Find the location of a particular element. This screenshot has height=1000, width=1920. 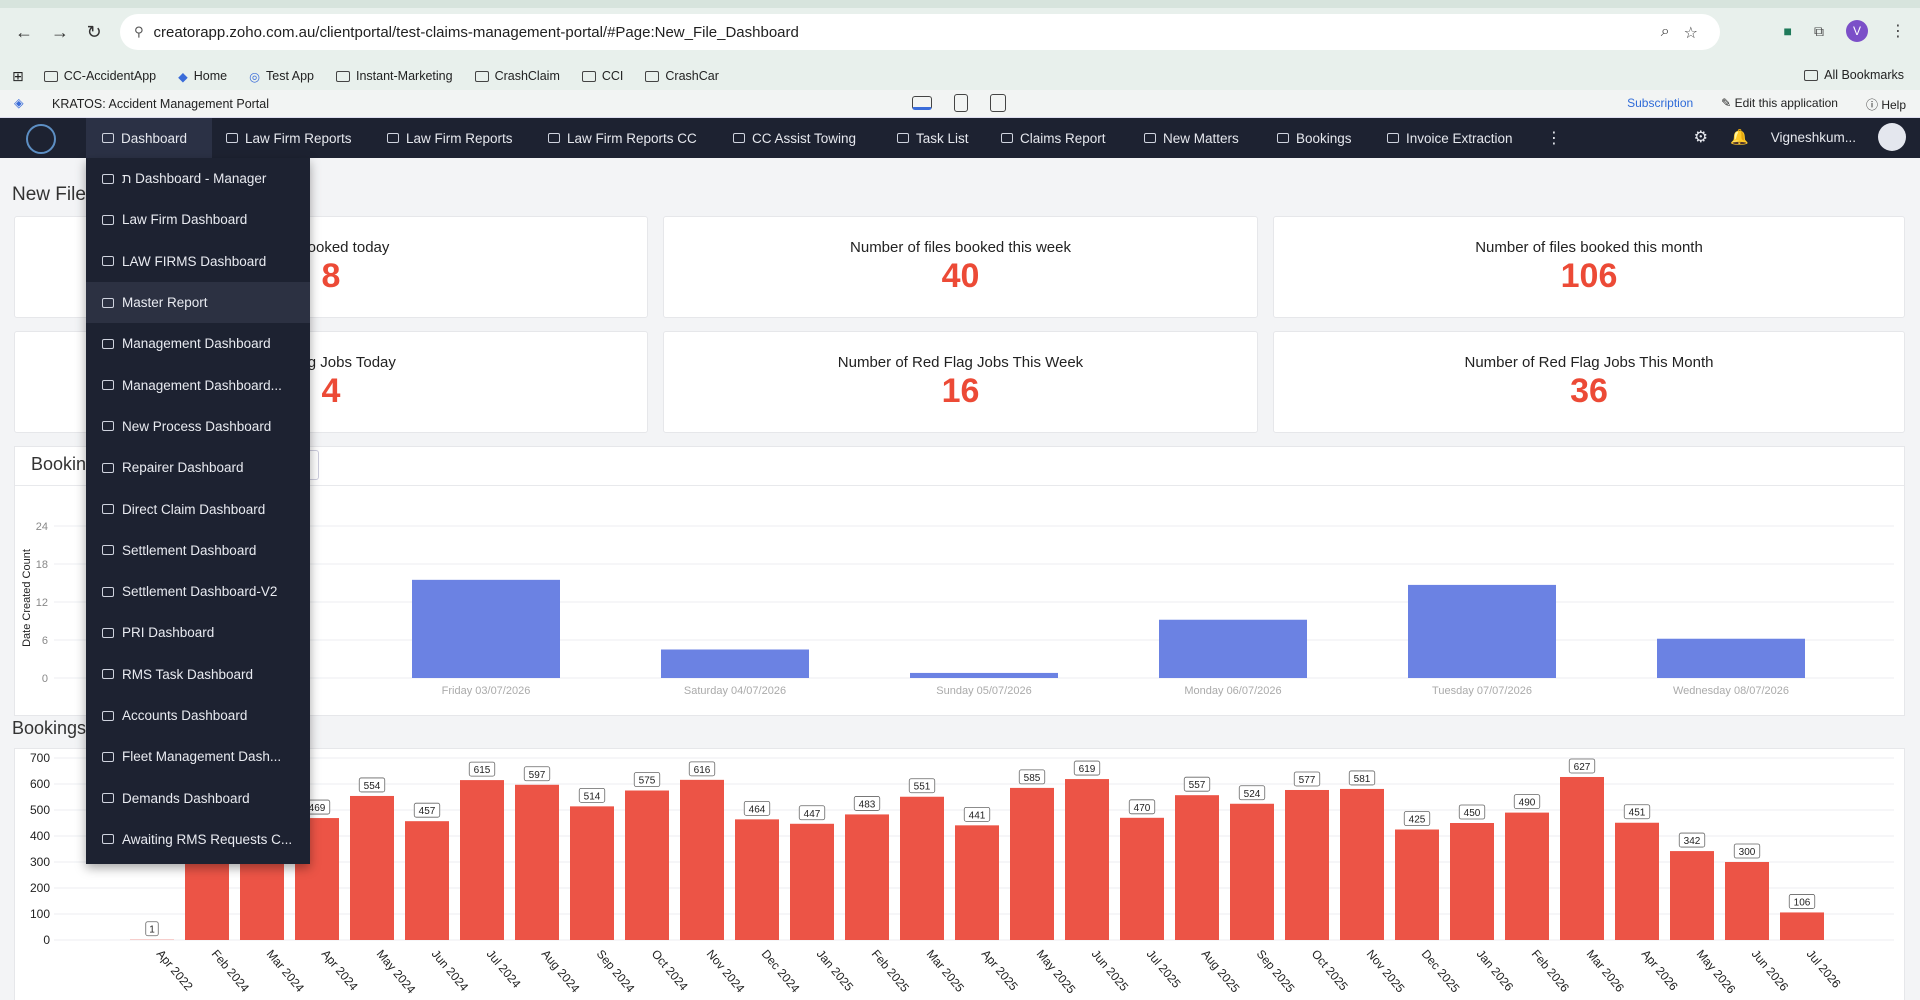

menu-item-master-report: Master Report is located at coordinates (198, 302).